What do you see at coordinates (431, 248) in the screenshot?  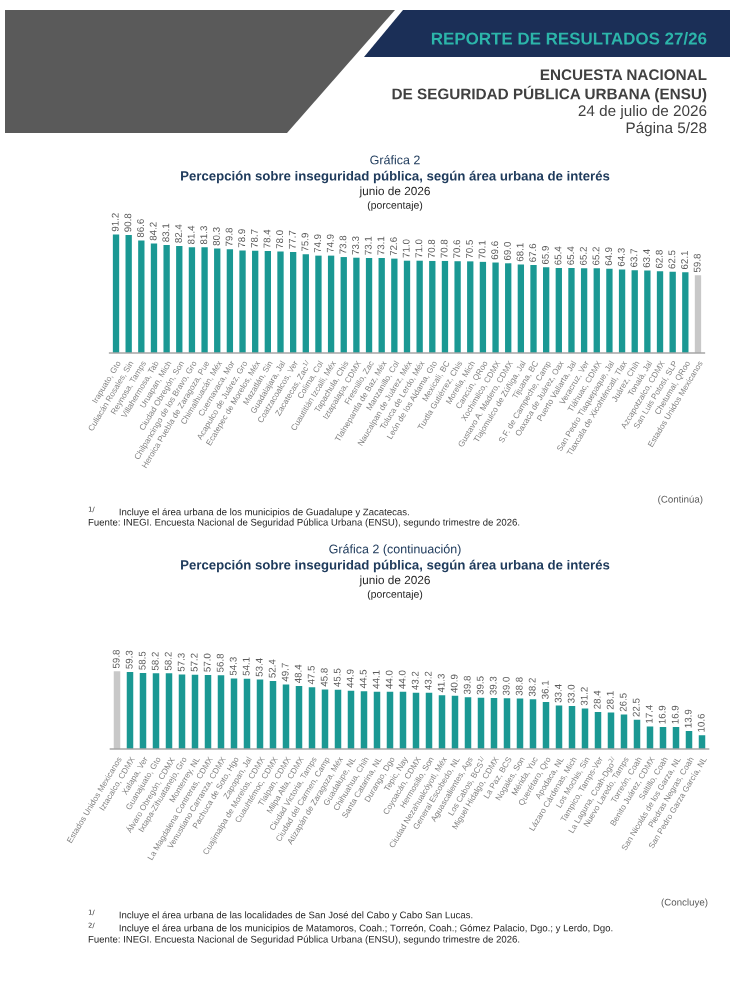 I see `data-label: 70.8` at bounding box center [431, 248].